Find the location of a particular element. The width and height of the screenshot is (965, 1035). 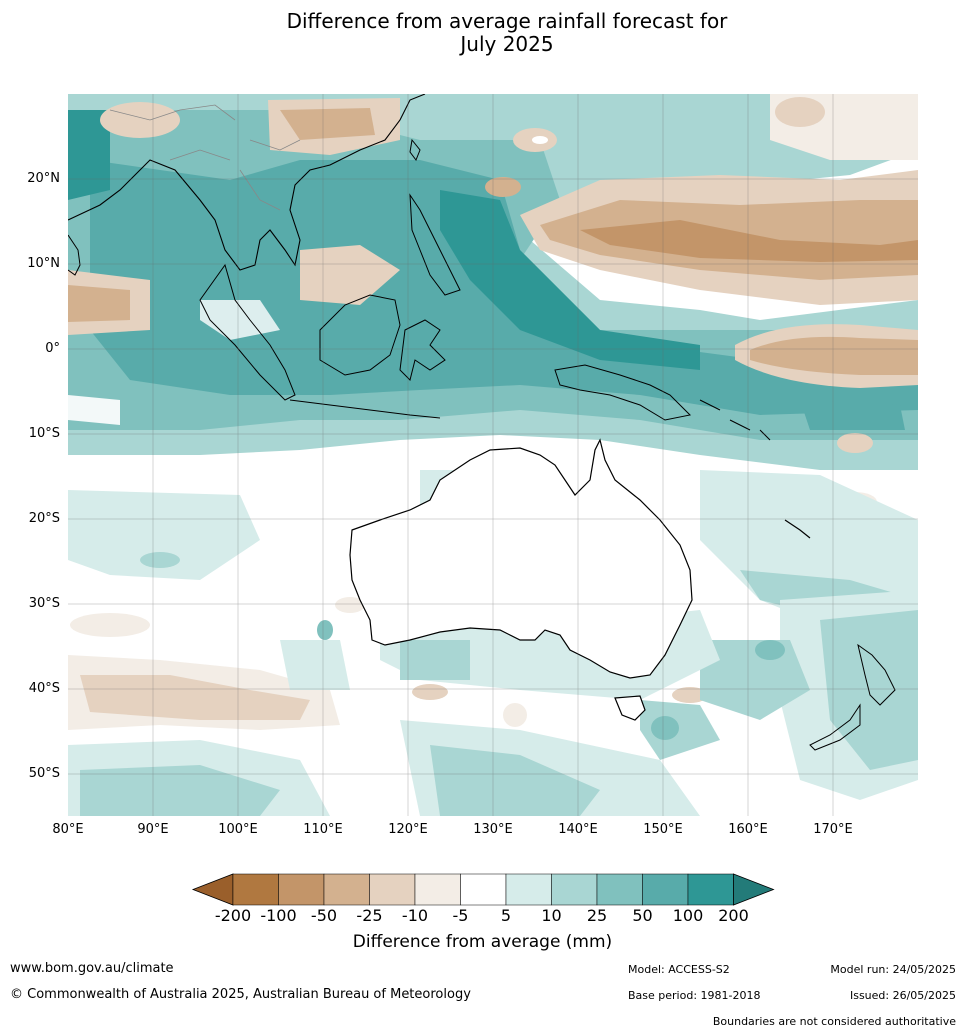

footer-base-period: Base period: 1981-2018 is located at coordinates (694, 995).